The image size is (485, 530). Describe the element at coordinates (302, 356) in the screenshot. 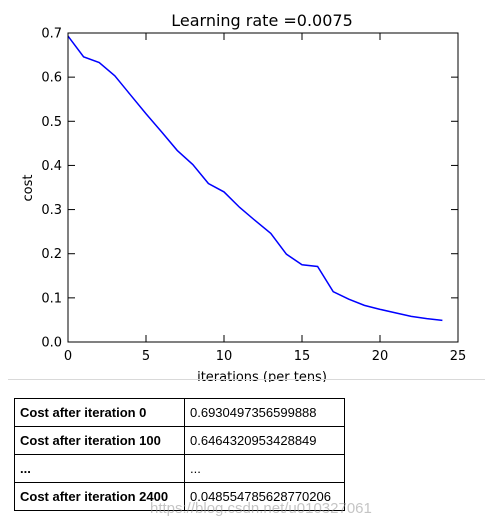

I see `x-tick-label: 15` at that location.